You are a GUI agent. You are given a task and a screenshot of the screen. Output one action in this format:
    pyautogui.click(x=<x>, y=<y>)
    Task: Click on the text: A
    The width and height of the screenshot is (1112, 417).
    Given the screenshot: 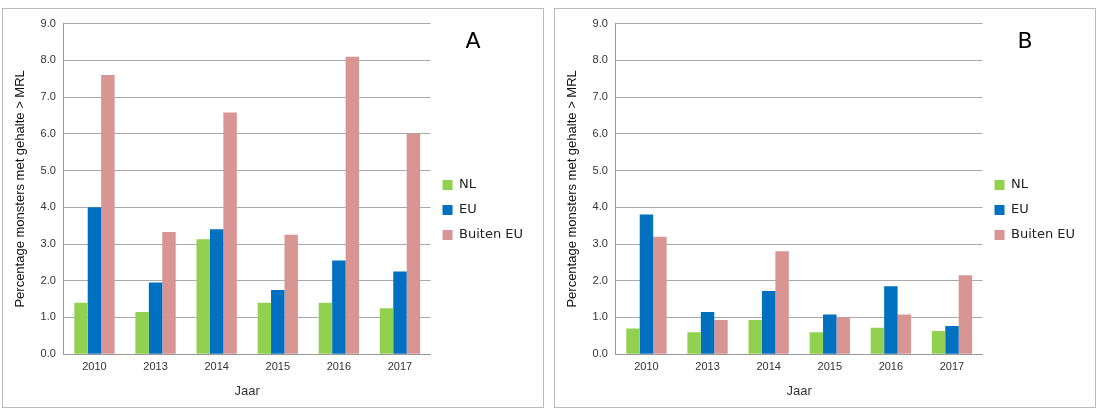 What is the action you would take?
    pyautogui.click(x=473, y=41)
    